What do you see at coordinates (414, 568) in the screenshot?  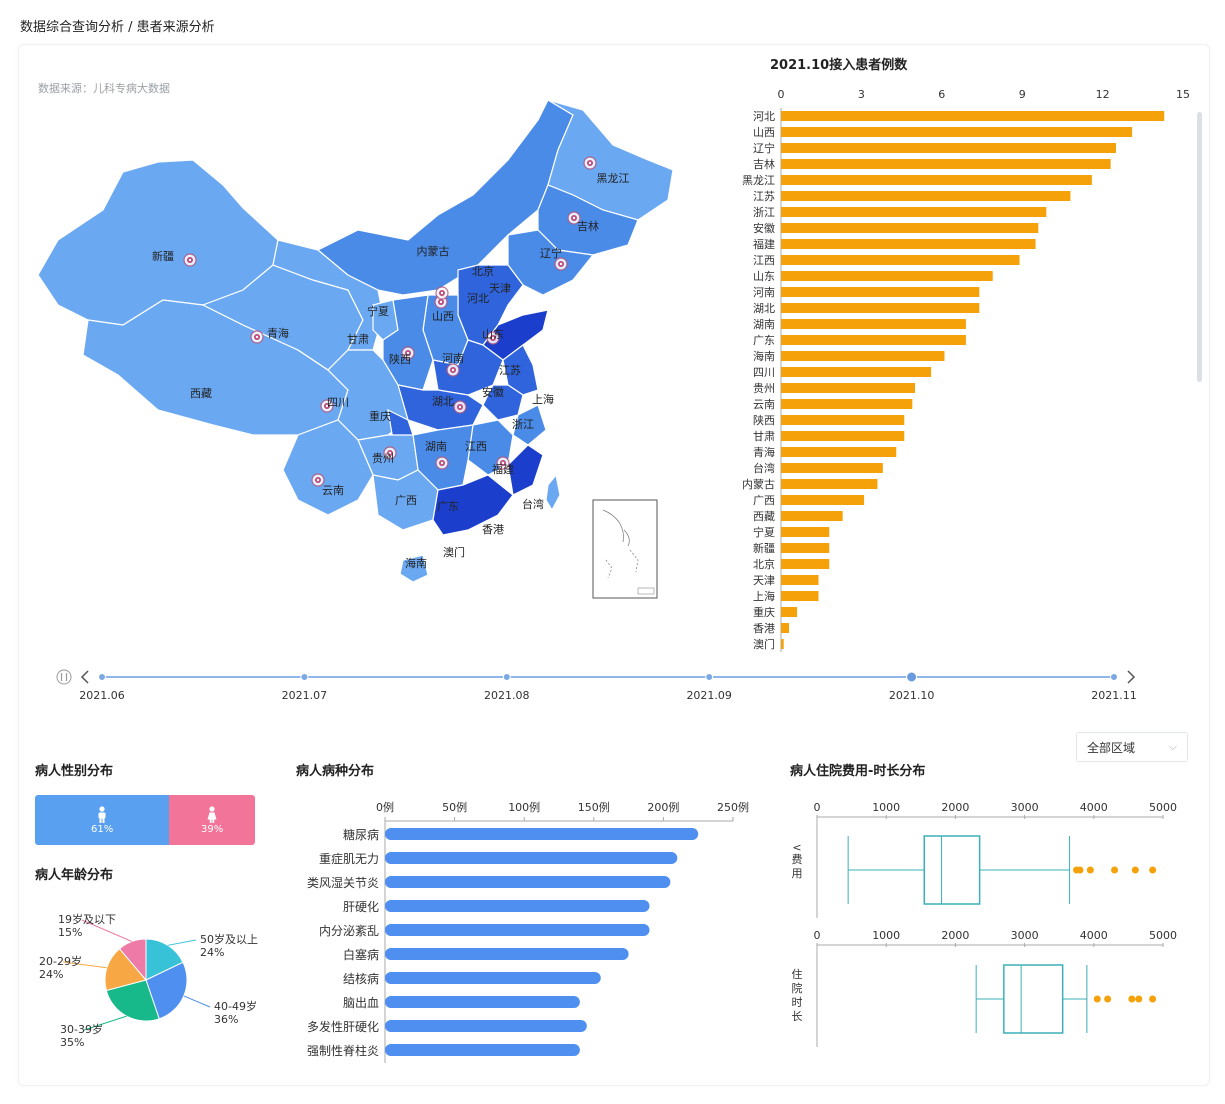 I see `province-hainan` at bounding box center [414, 568].